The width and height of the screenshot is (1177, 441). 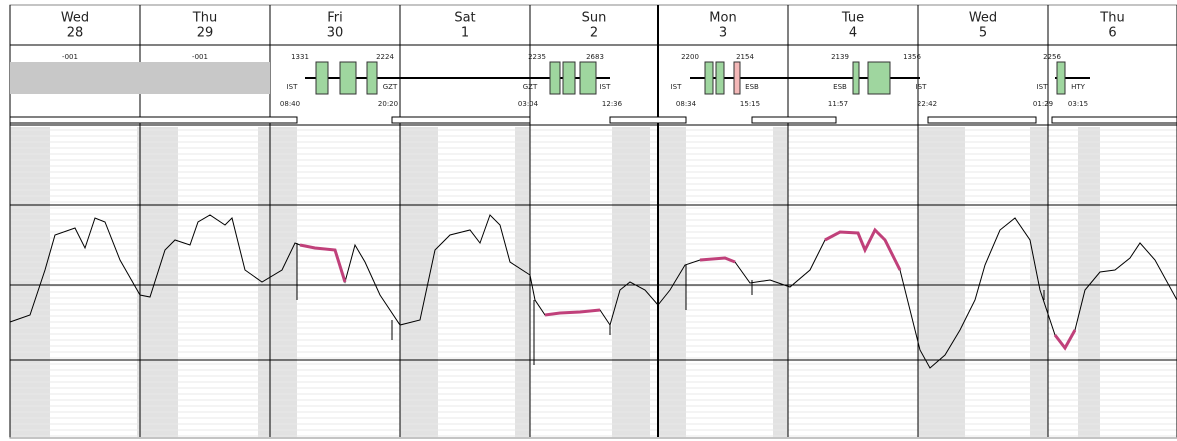 I want to click on duty-label: 03:04, so click(x=528, y=104).